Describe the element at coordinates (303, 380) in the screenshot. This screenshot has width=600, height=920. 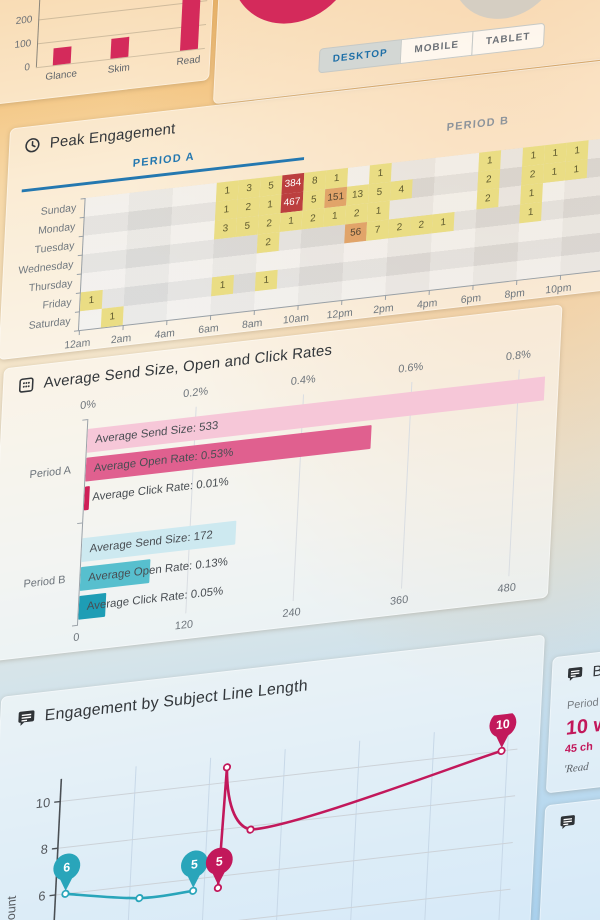
I see `send-top-axis-label: 0.4%` at that location.